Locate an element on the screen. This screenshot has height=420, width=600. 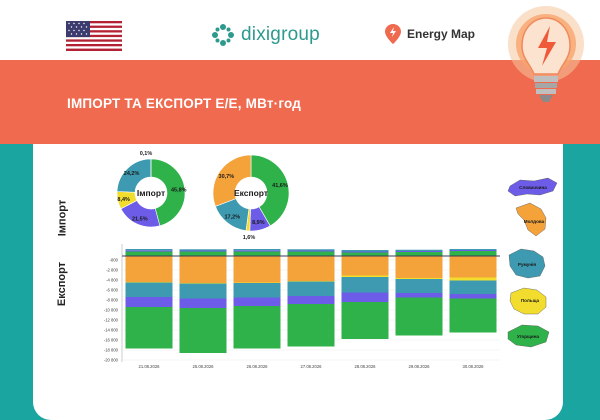
x-tick-label: 27.08.2026 is located at coordinates (312, 366).